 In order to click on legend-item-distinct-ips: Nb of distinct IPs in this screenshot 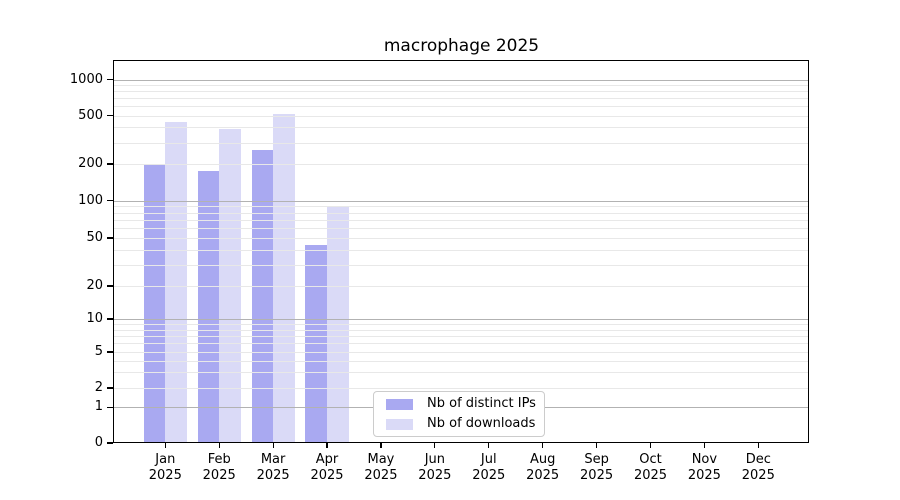, I will do `click(461, 404)`.